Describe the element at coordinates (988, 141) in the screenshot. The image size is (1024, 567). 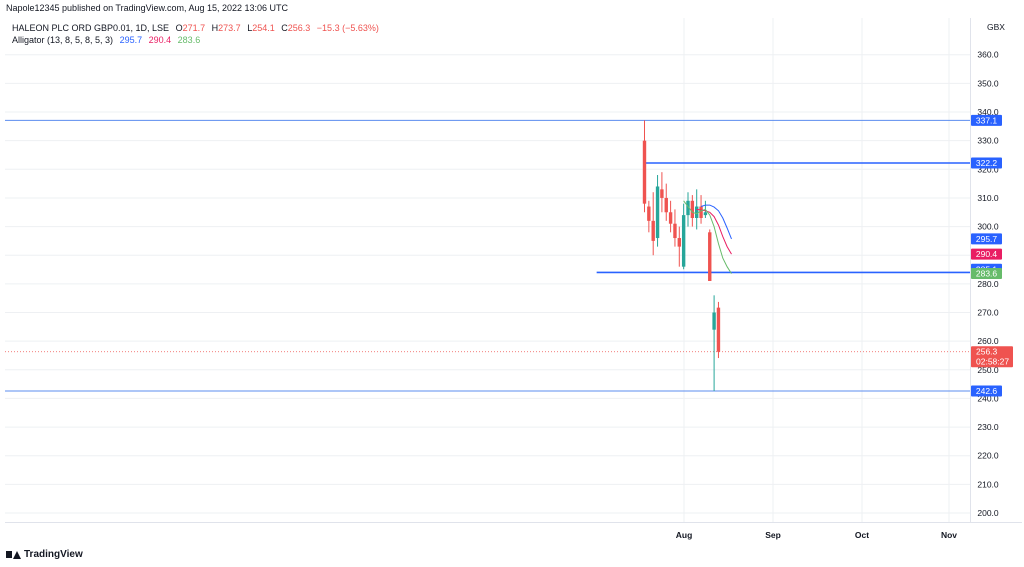
I see `price-tick-label: 330.0` at that location.